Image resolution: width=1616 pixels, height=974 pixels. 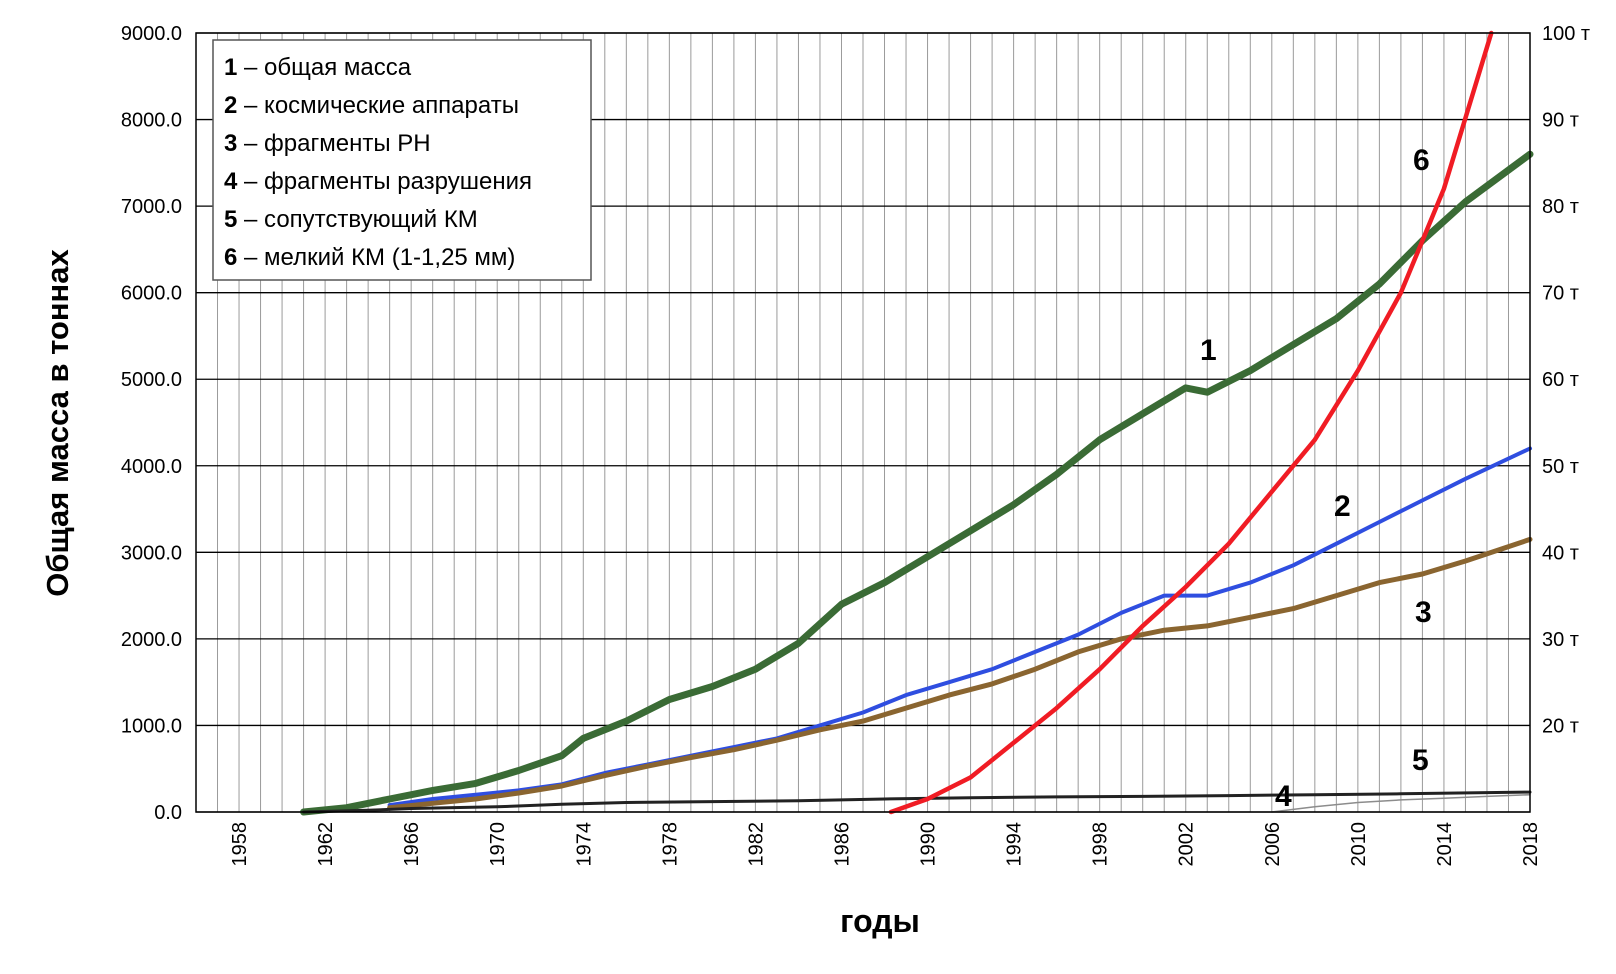 I want to click on series-label-2: 2, so click(x=1342, y=506).